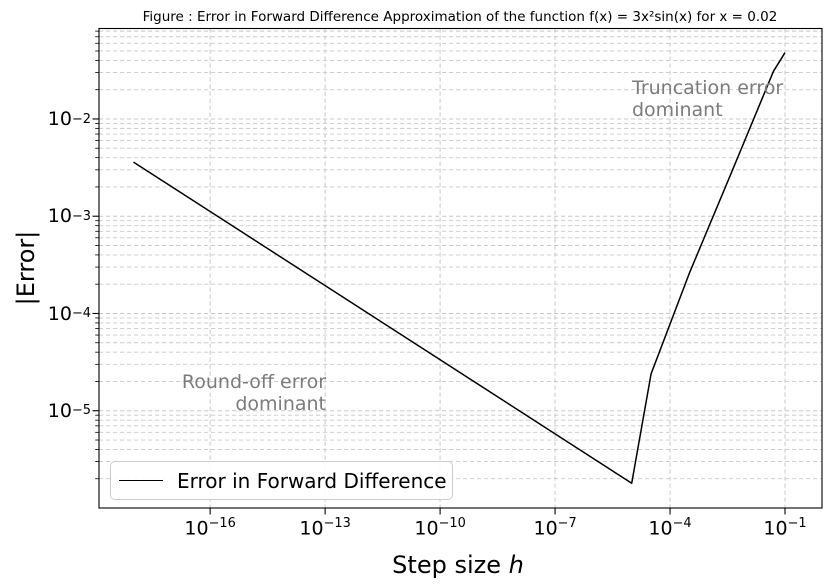 The height and width of the screenshot is (587, 827). Describe the element at coordinates (253, 393) in the screenshot. I see `annotation-roundoff-error: Round-off error dominant` at that location.